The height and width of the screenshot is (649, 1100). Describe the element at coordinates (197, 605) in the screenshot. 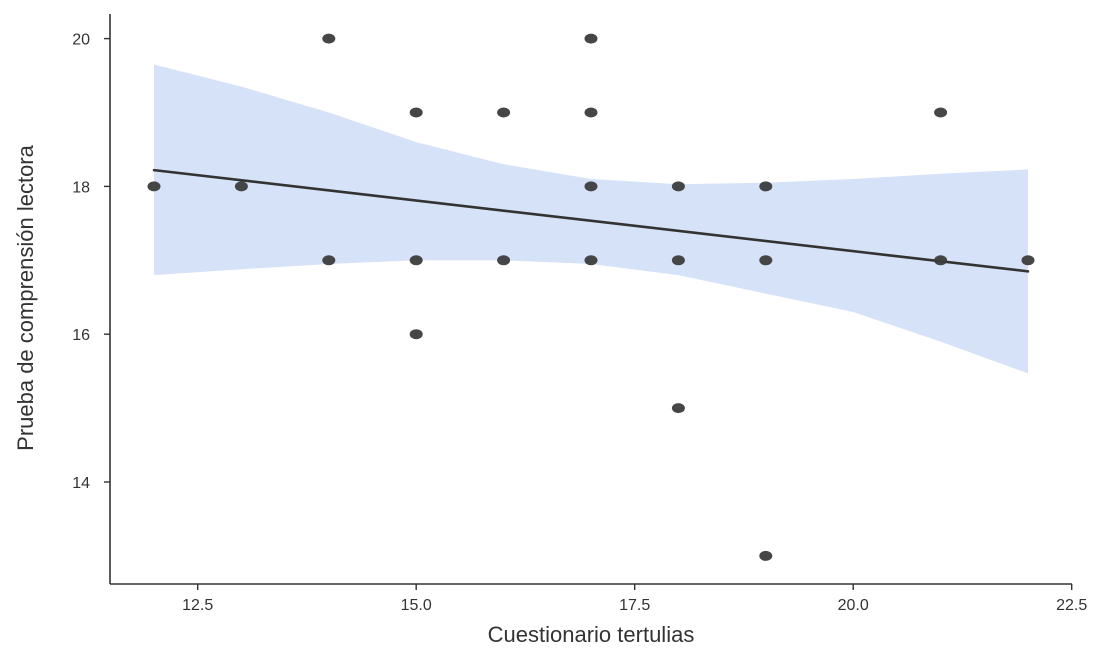

I see `x-tick-label: 12.5` at that location.